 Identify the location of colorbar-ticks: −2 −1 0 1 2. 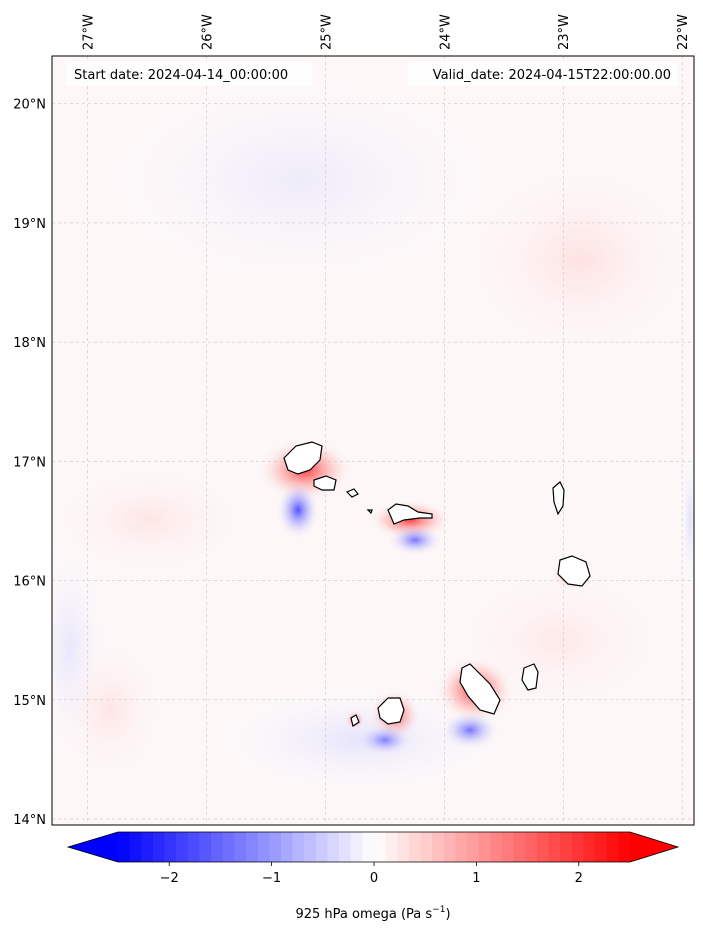
(371, 874).